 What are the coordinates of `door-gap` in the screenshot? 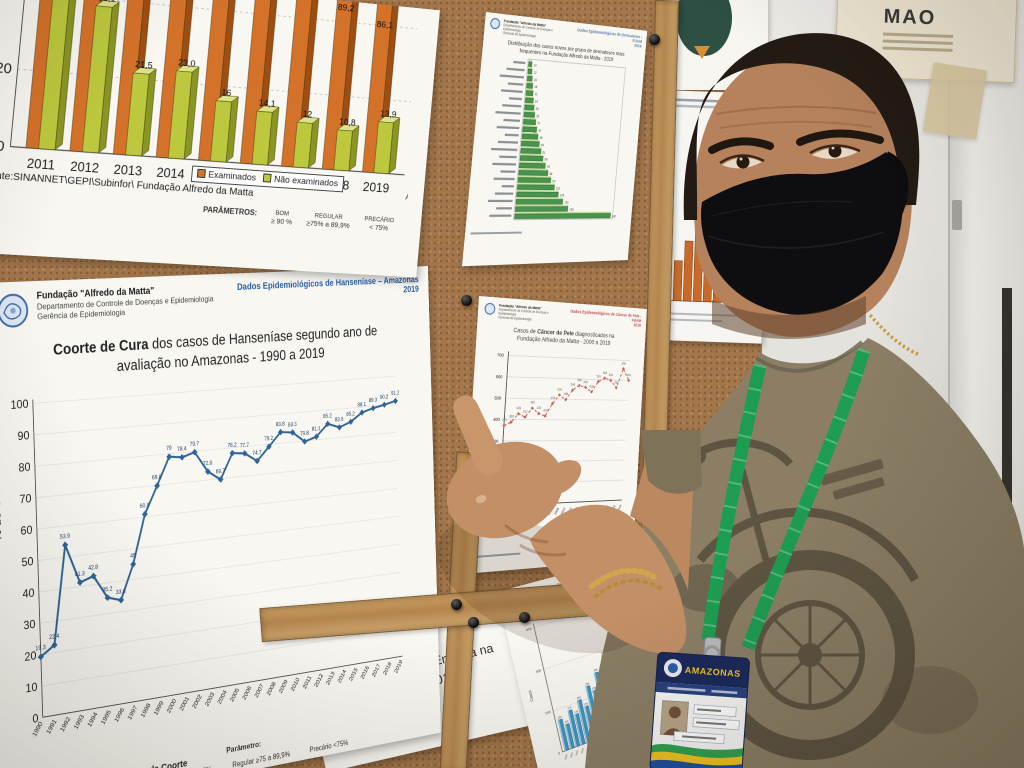 It's located at (1007, 528).